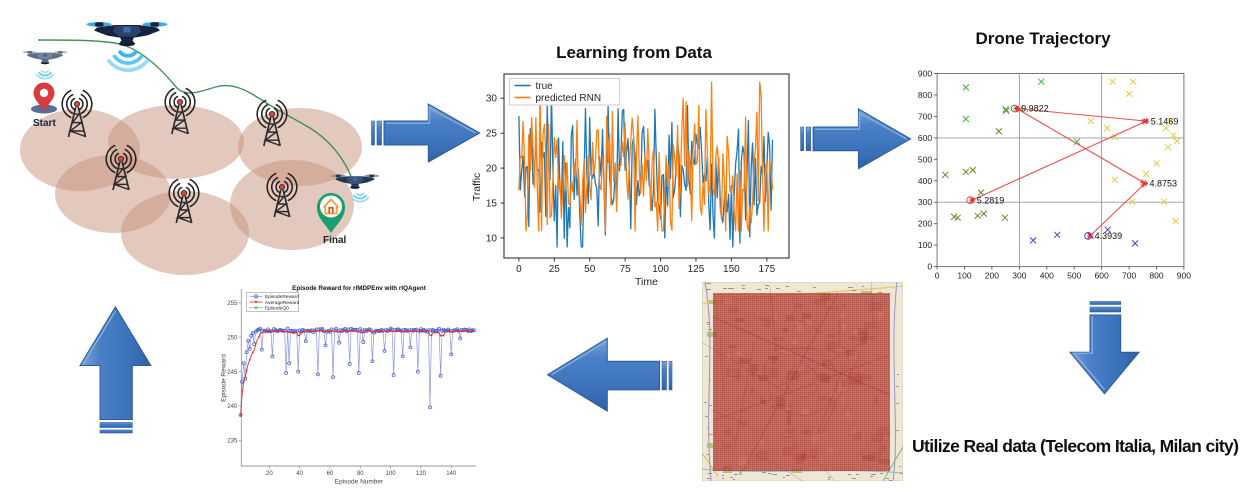 The width and height of the screenshot is (1242, 488). What do you see at coordinates (232, 304) in the screenshot?
I see `svg-text: 255` at bounding box center [232, 304].